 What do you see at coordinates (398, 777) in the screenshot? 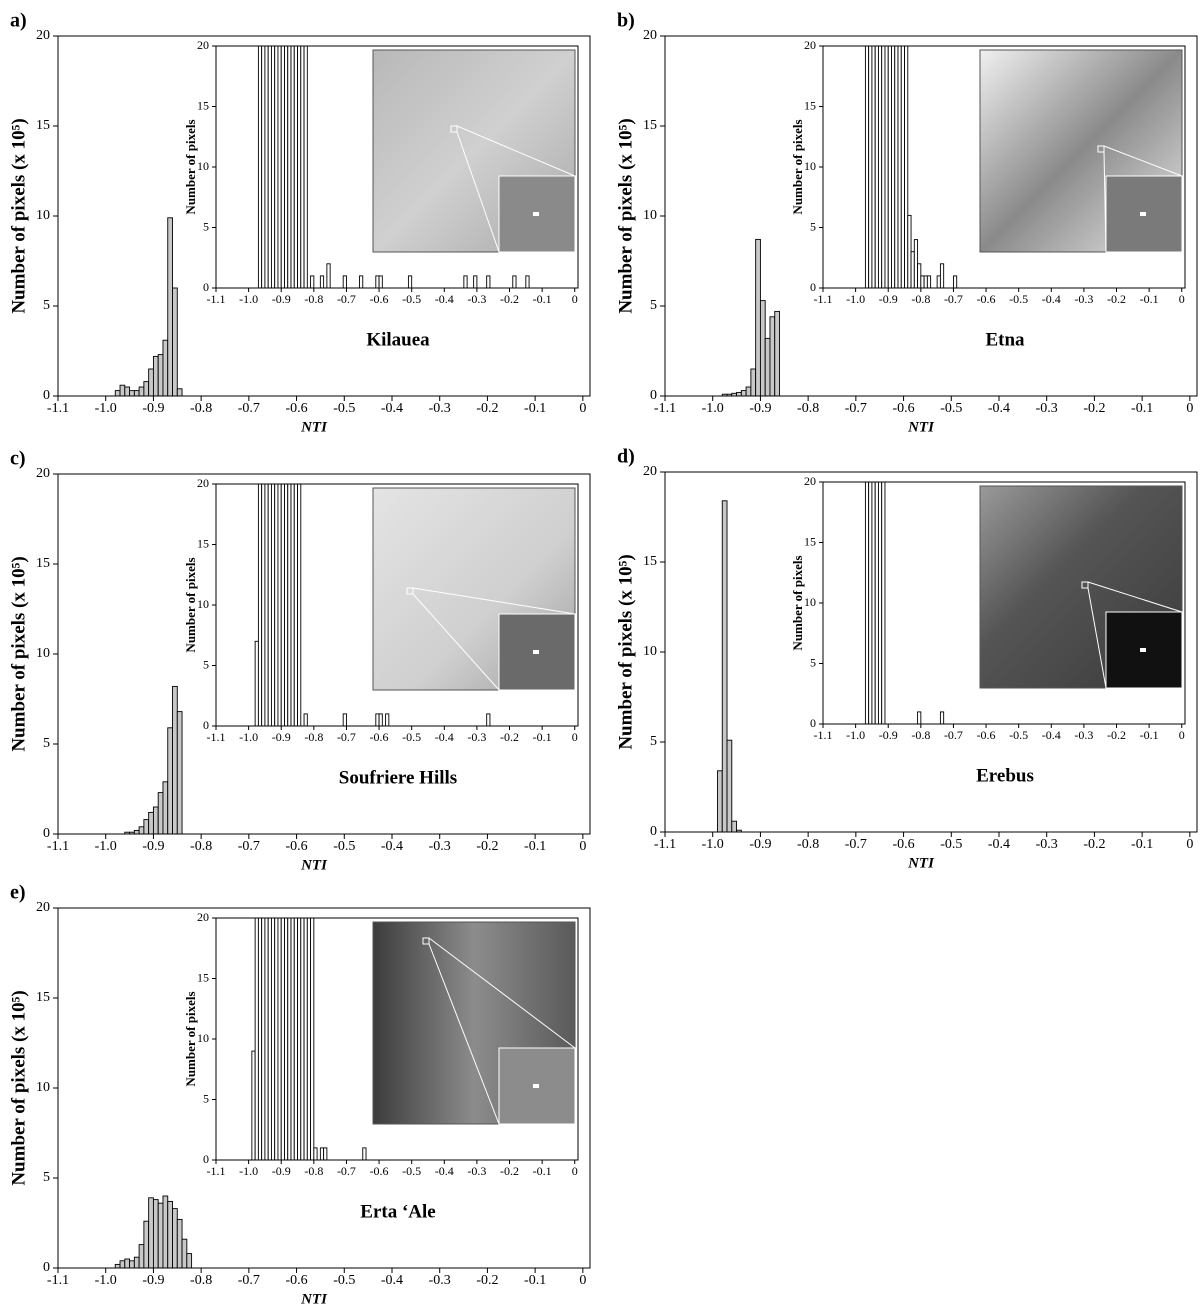
I see `volcano-name: Soufriere Hills` at bounding box center [398, 777].